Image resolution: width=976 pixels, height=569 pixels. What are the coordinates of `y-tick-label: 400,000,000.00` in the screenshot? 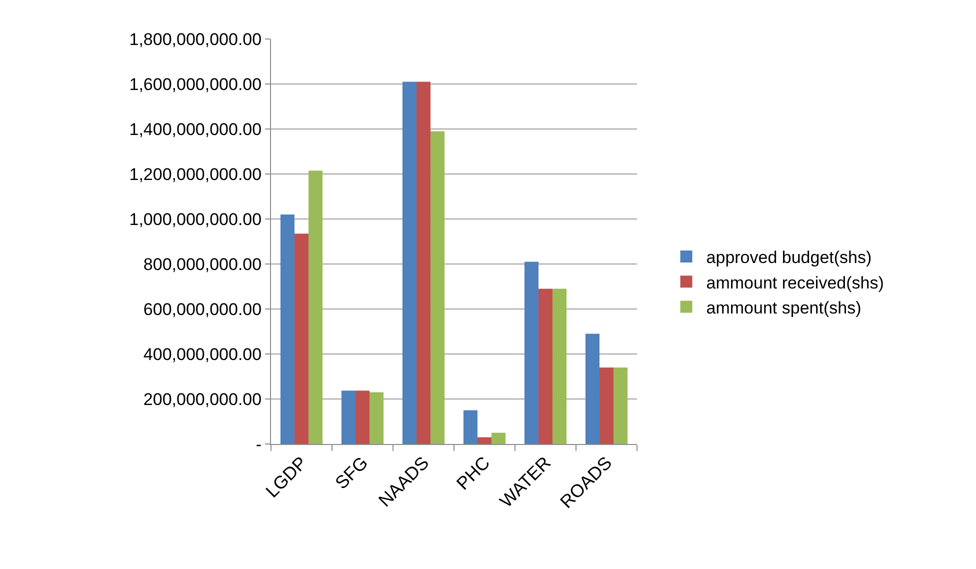 It's located at (202, 354).